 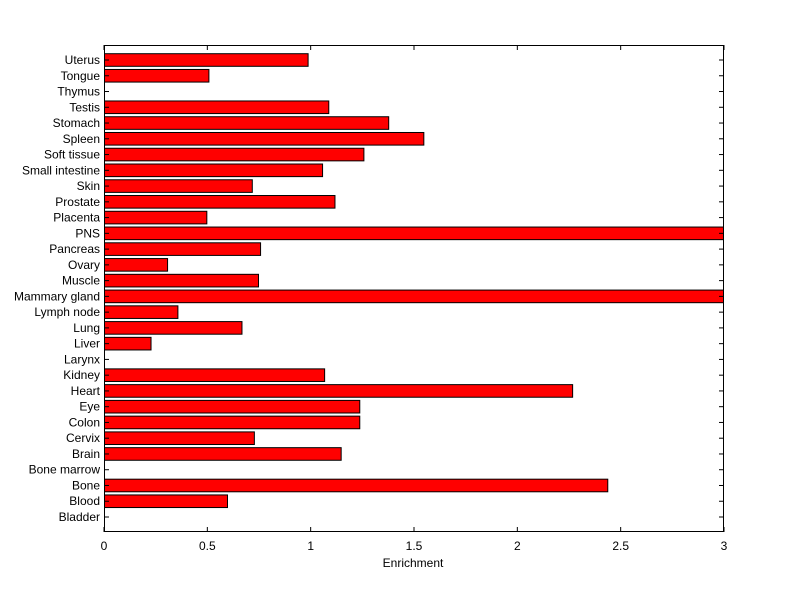 What do you see at coordinates (87, 344) in the screenshot?
I see `category-label-liver: Liver` at bounding box center [87, 344].